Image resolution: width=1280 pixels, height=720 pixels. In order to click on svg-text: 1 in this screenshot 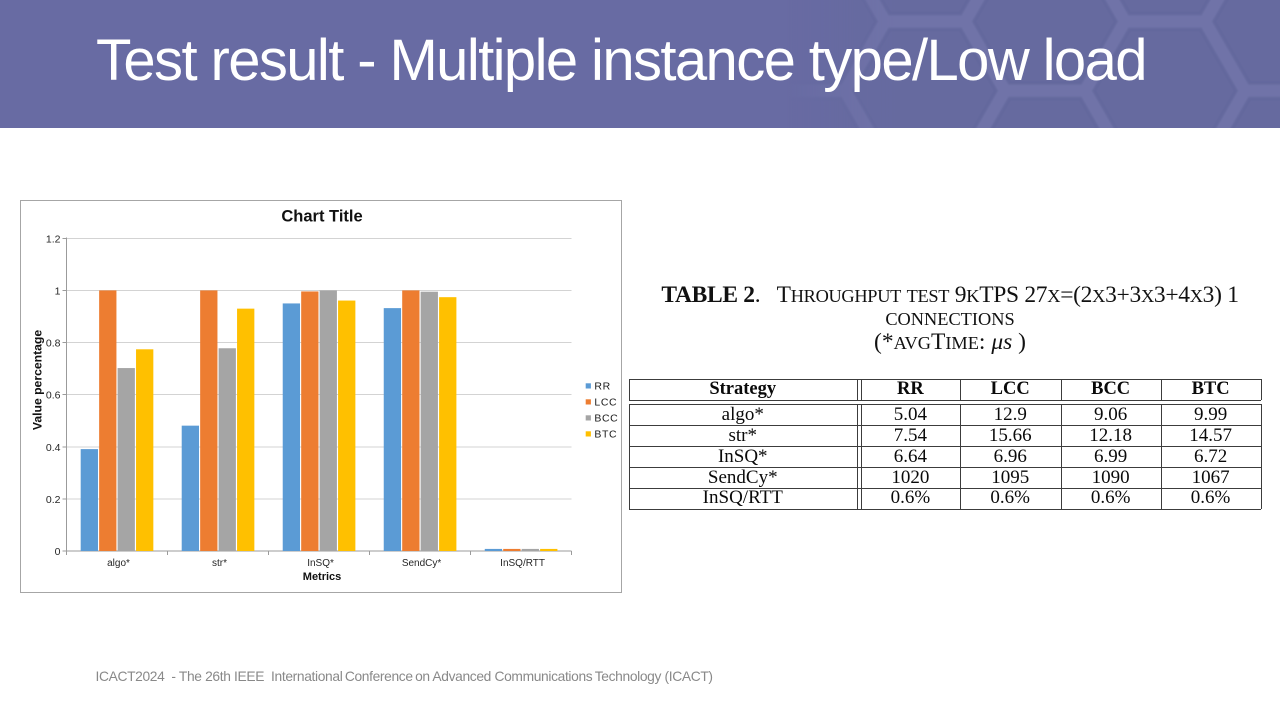, I will do `click(58, 291)`.